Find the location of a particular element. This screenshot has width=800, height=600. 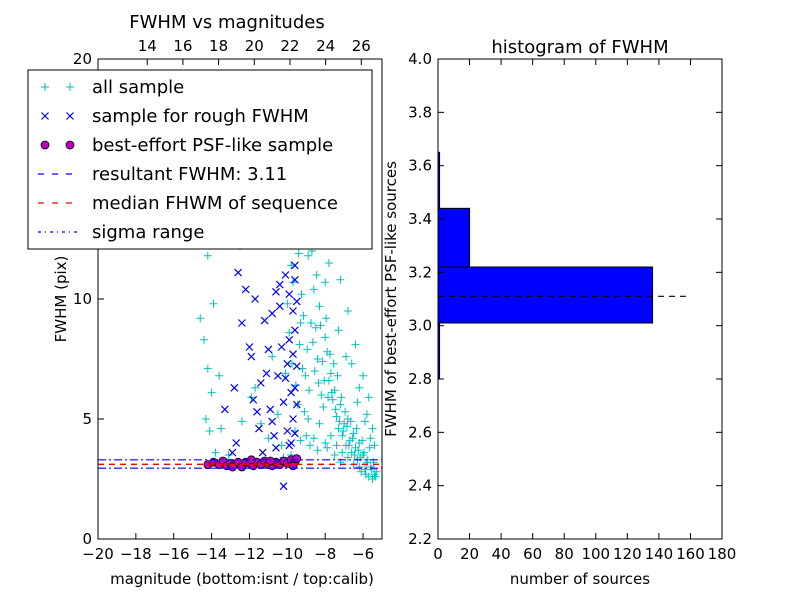

histogram-x-tick-label: 40 is located at coordinates (501, 554).